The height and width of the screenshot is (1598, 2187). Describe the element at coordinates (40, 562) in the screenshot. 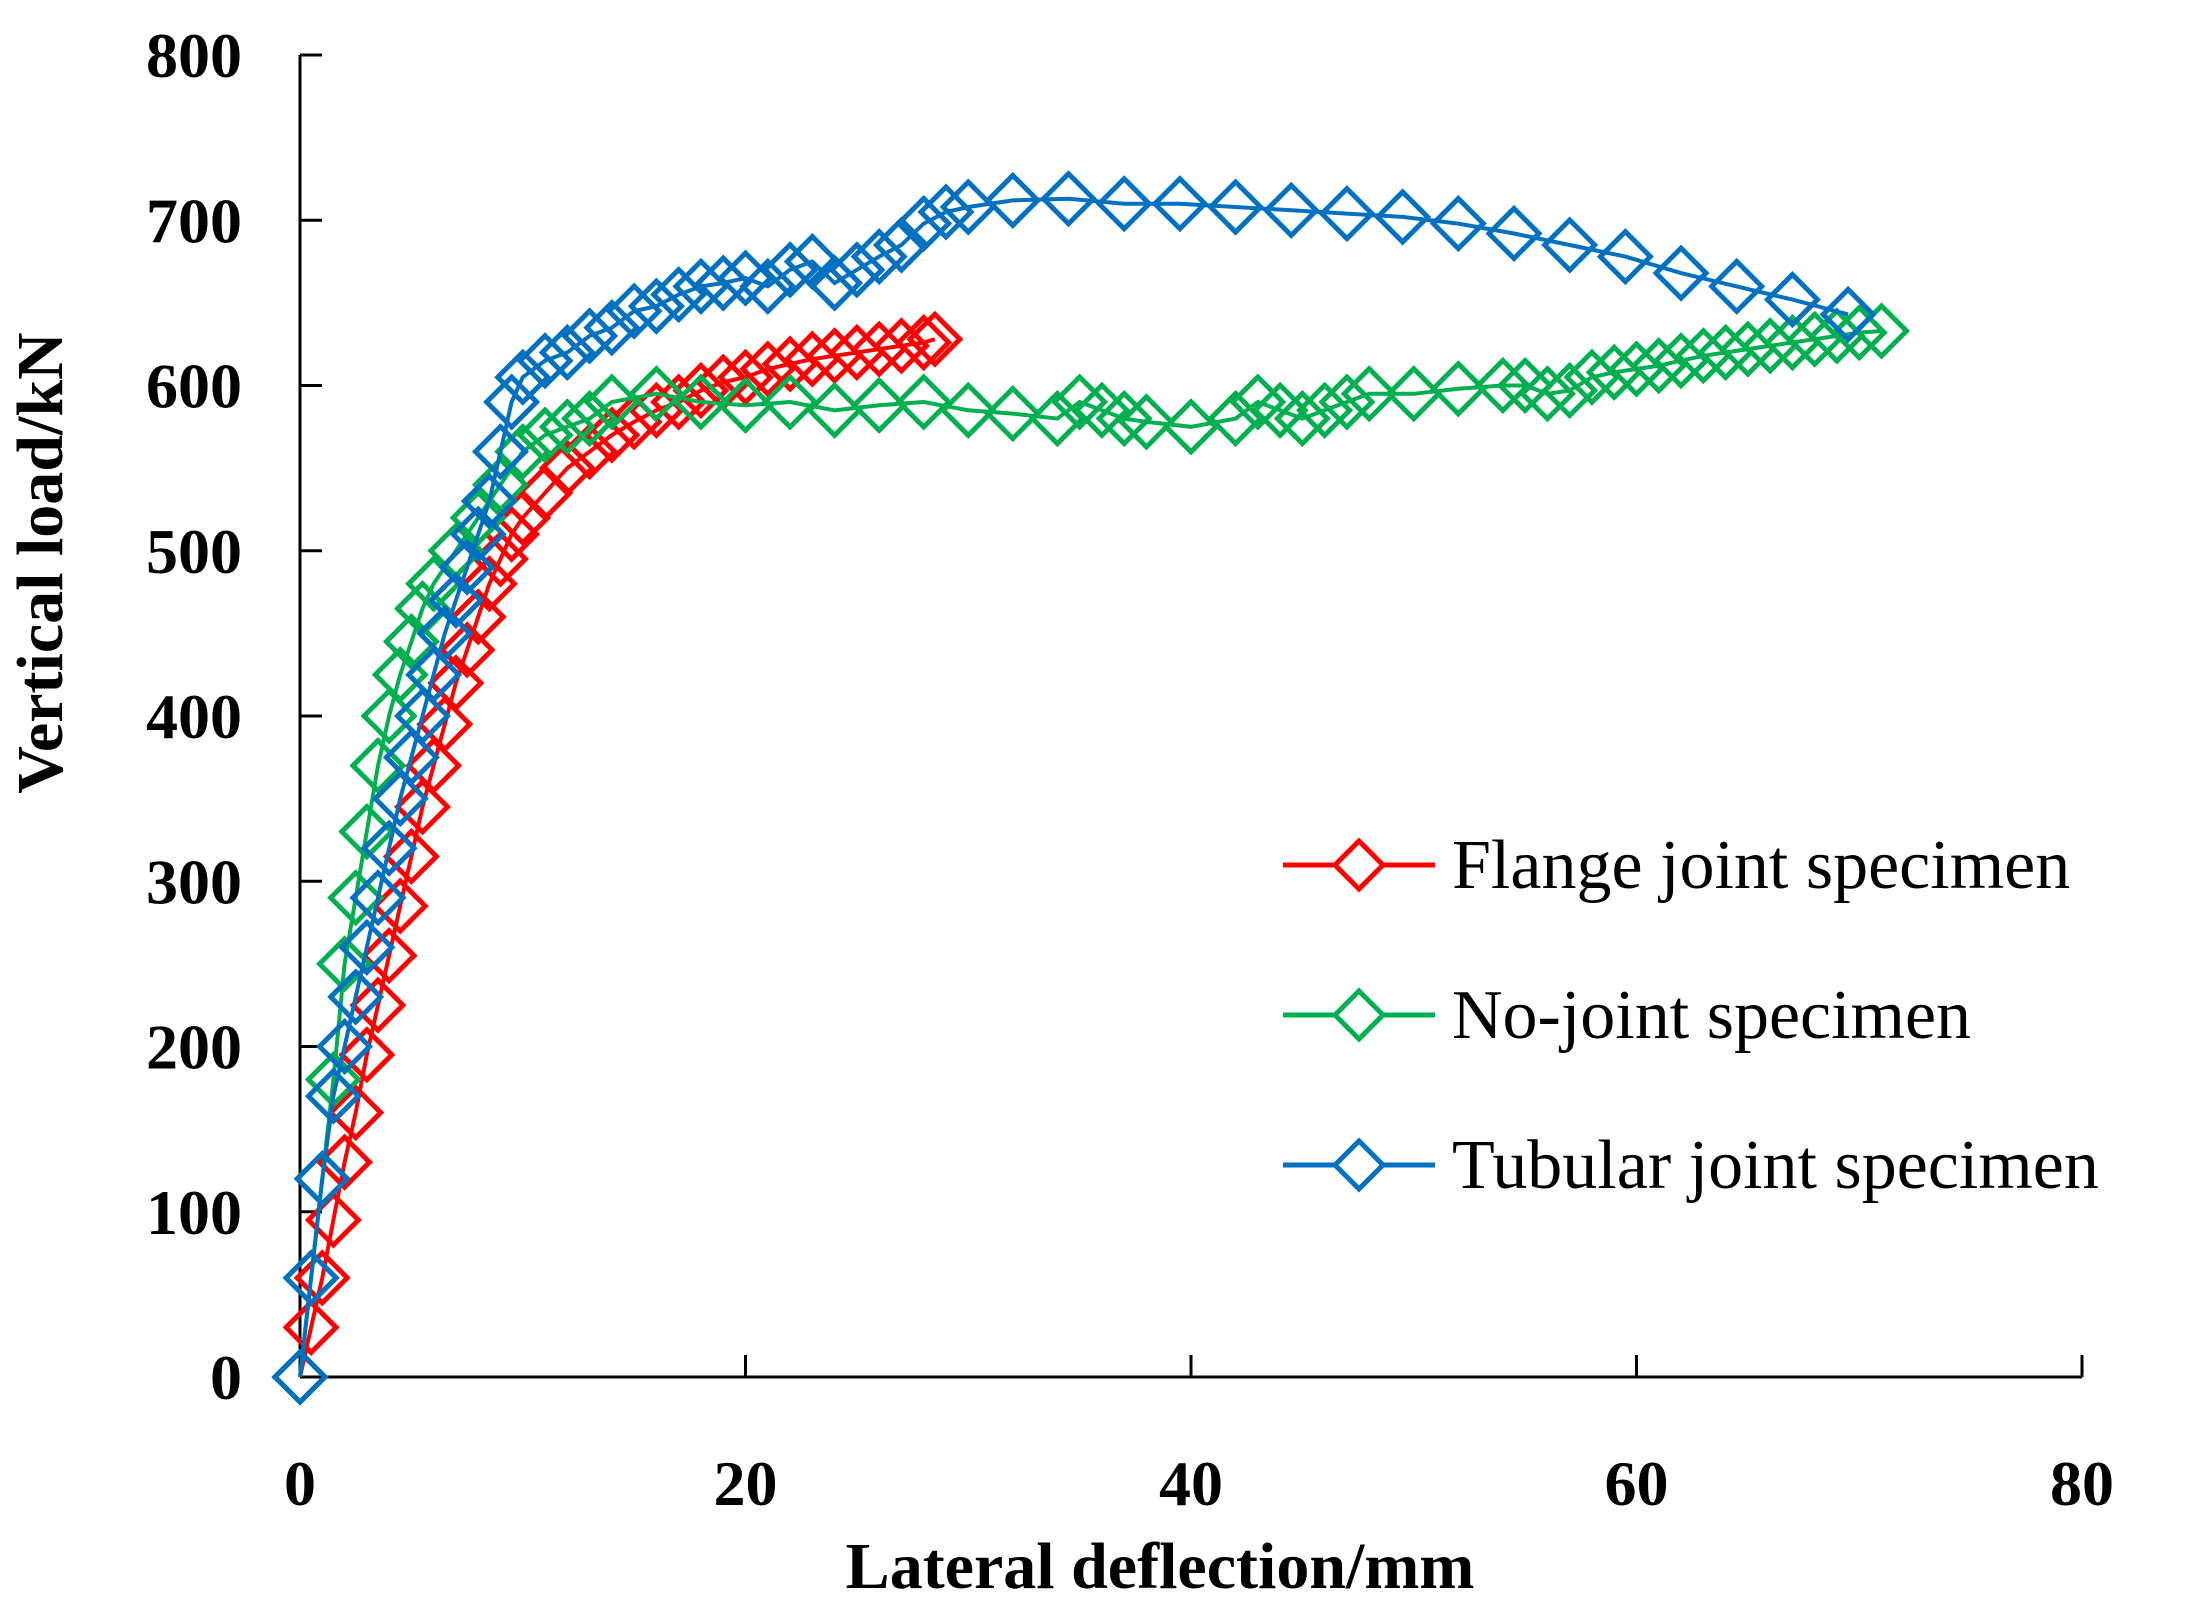

I see `y-axis-title: Vertical load/kN` at that location.